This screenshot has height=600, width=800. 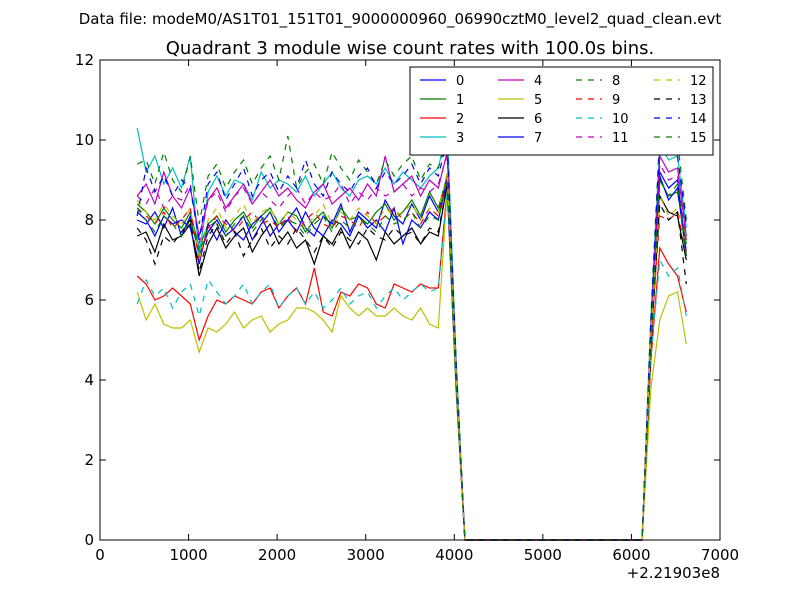 What do you see at coordinates (366, 555) in the screenshot?
I see `x-tick-label: 3000` at bounding box center [366, 555].